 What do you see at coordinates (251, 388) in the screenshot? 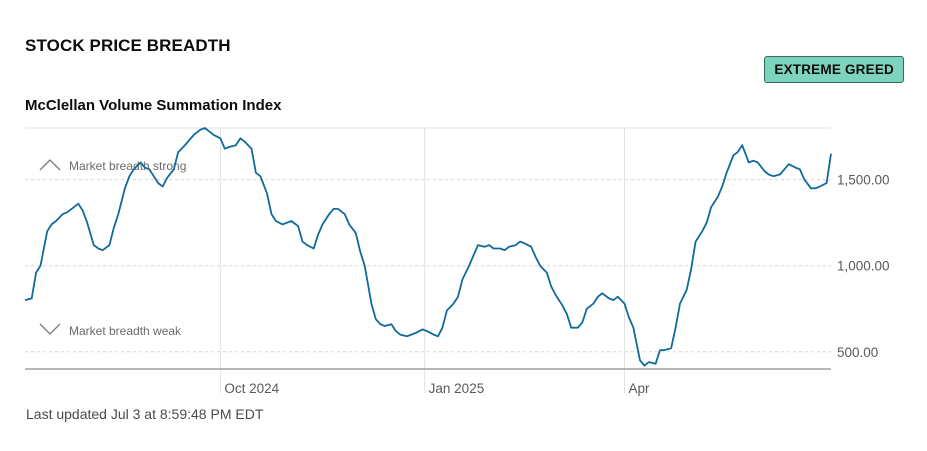
I see `x-tick-label: Oct 2024` at bounding box center [251, 388].